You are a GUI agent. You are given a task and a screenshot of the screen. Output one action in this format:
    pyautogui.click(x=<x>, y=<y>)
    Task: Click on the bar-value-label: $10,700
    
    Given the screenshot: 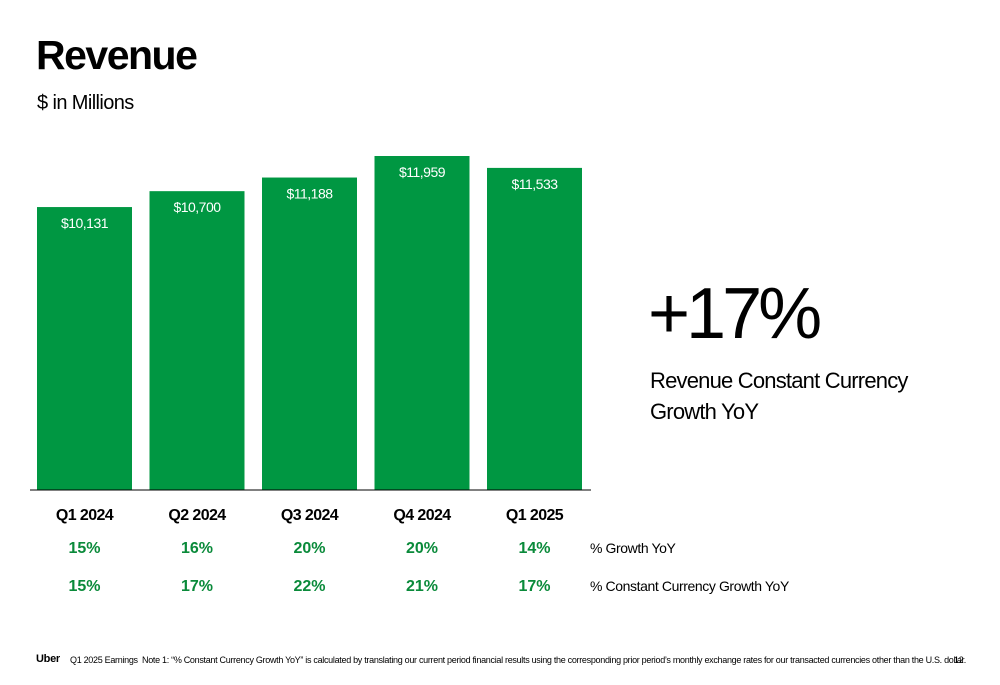 What is the action you would take?
    pyautogui.click(x=197, y=207)
    